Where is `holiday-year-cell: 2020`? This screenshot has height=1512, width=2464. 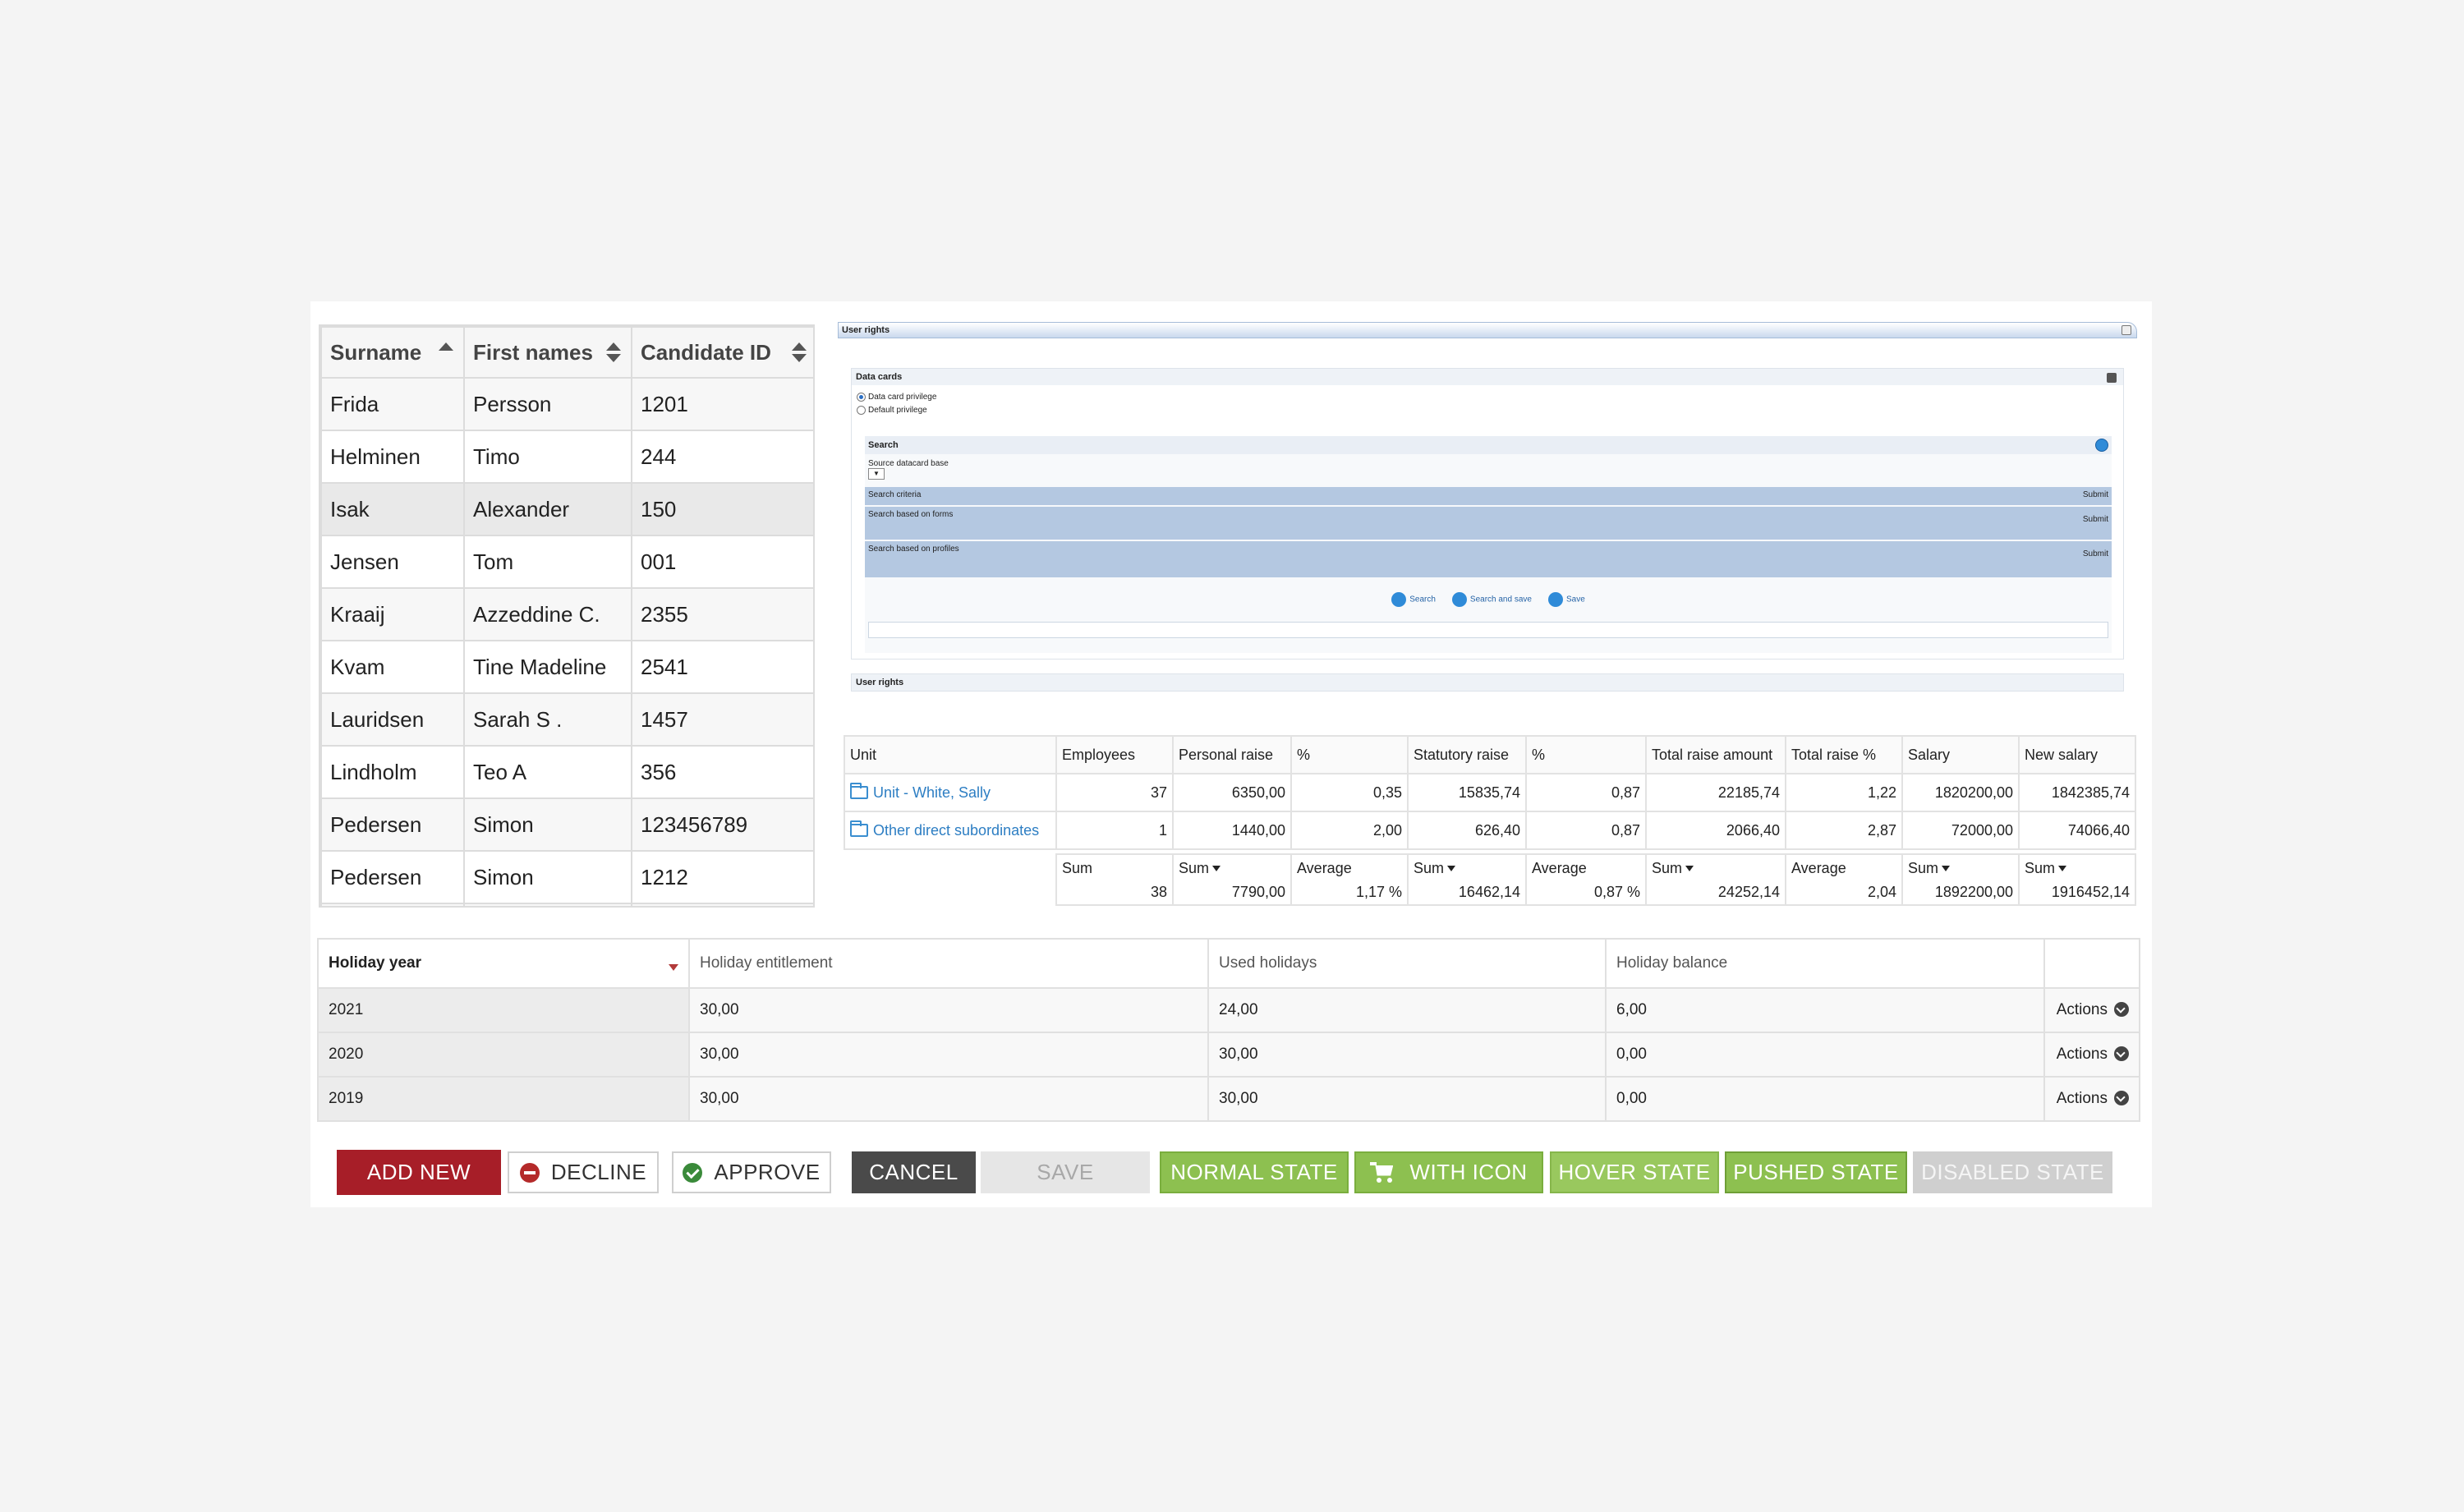
holiday-year-cell: 2020 is located at coordinates (503, 1055).